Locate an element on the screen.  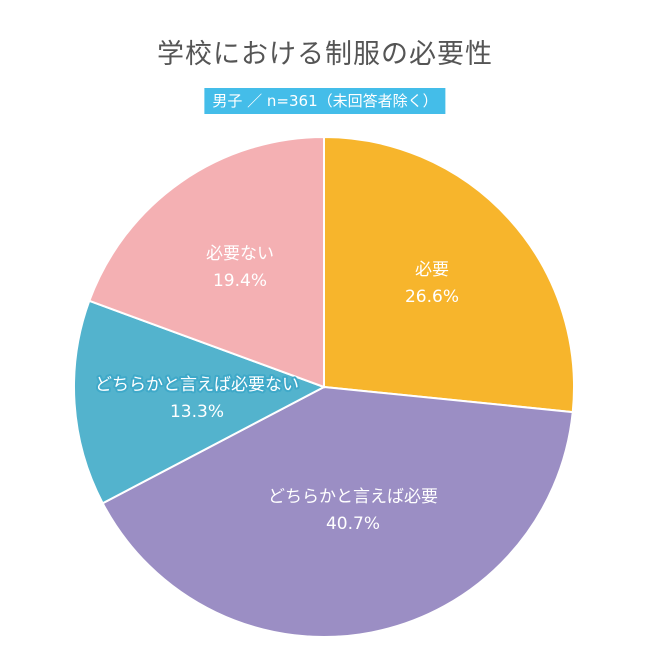
slice-category-label: どちらかと言えば必要 is located at coordinates (353, 497).